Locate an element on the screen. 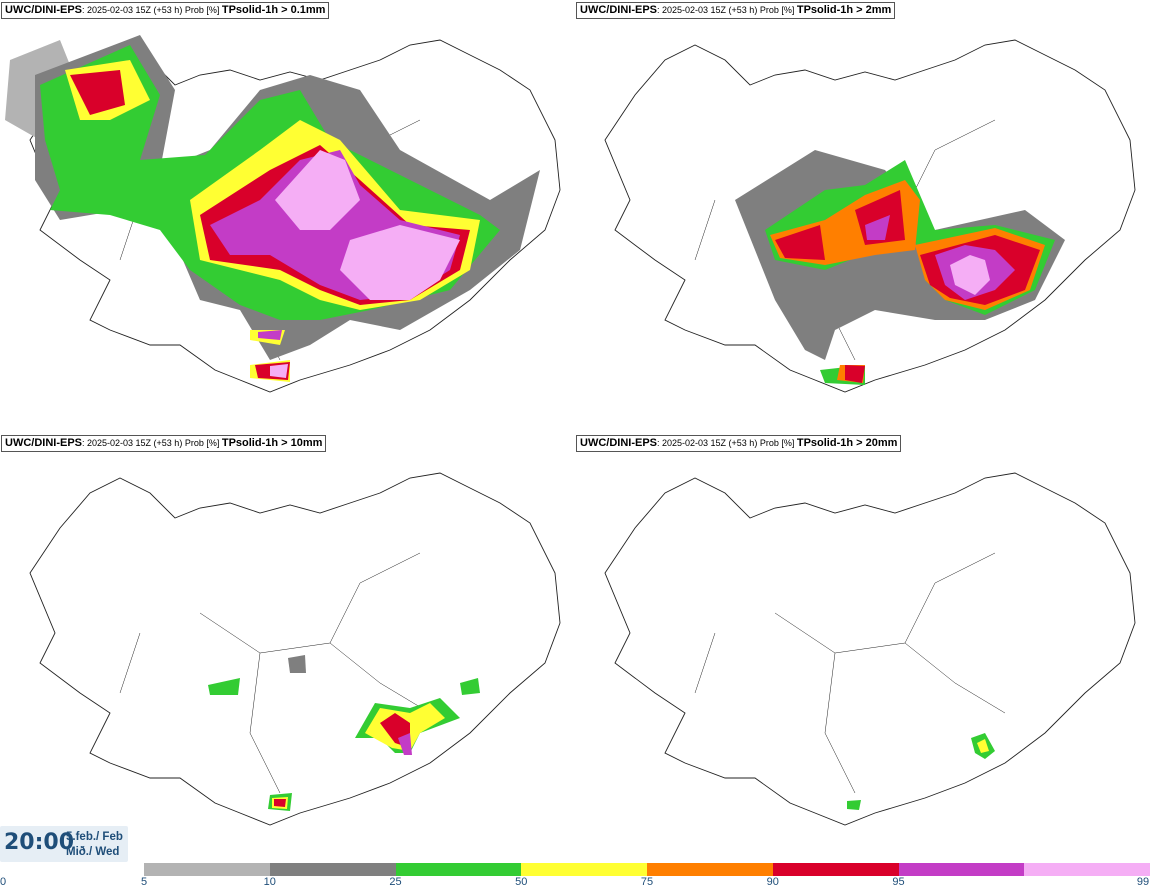 The height and width of the screenshot is (891, 1150). valid-date-line: 5.feb./ Feb is located at coordinates (94, 837).